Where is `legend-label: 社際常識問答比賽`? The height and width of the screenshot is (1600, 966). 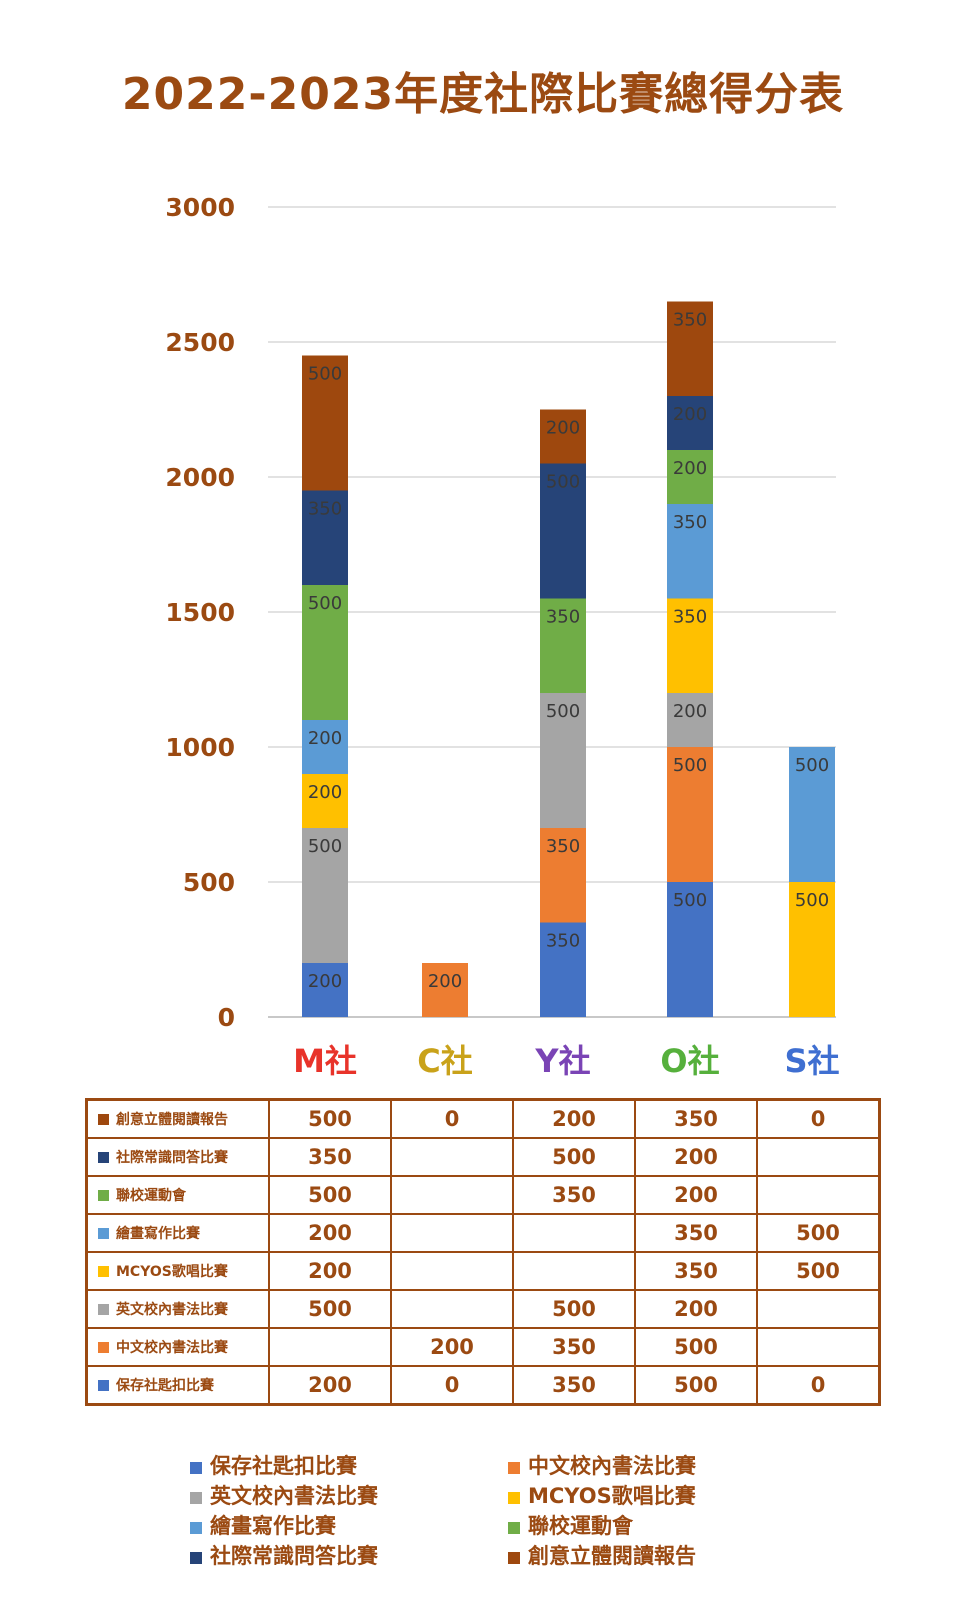 legend-label: 社際常識問答比賽 is located at coordinates (294, 1556).